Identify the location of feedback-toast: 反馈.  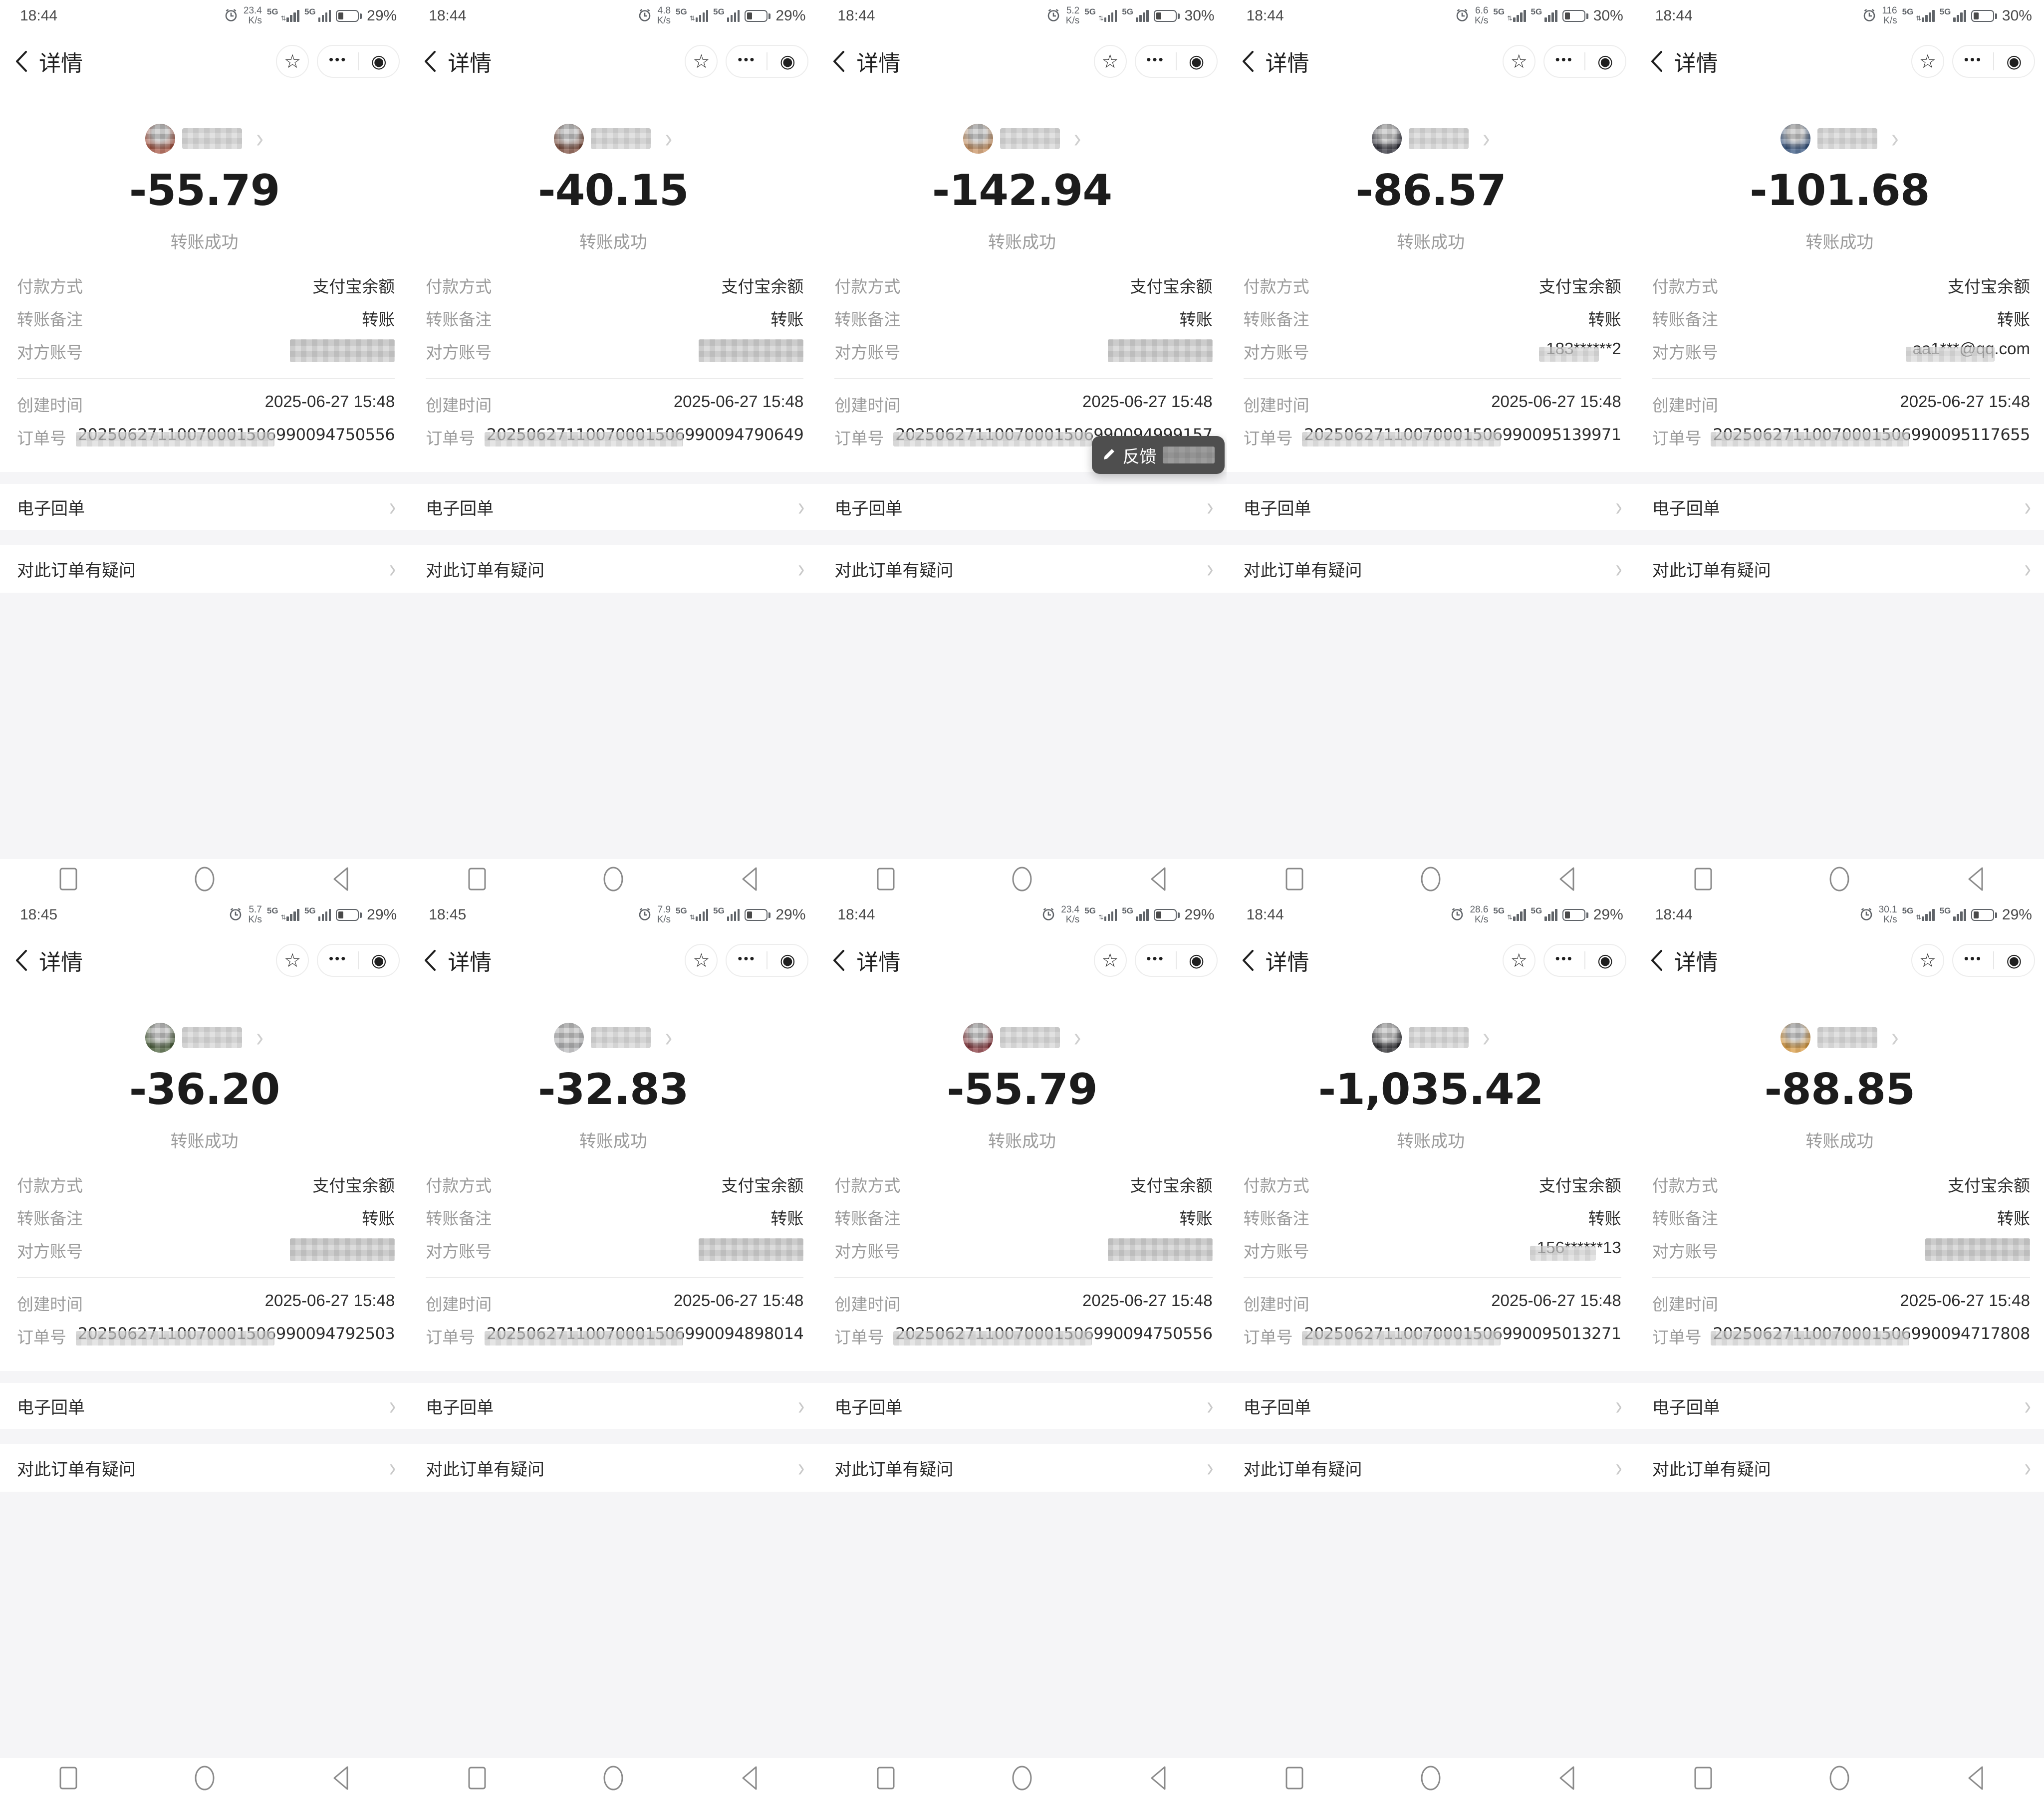
(1158, 455).